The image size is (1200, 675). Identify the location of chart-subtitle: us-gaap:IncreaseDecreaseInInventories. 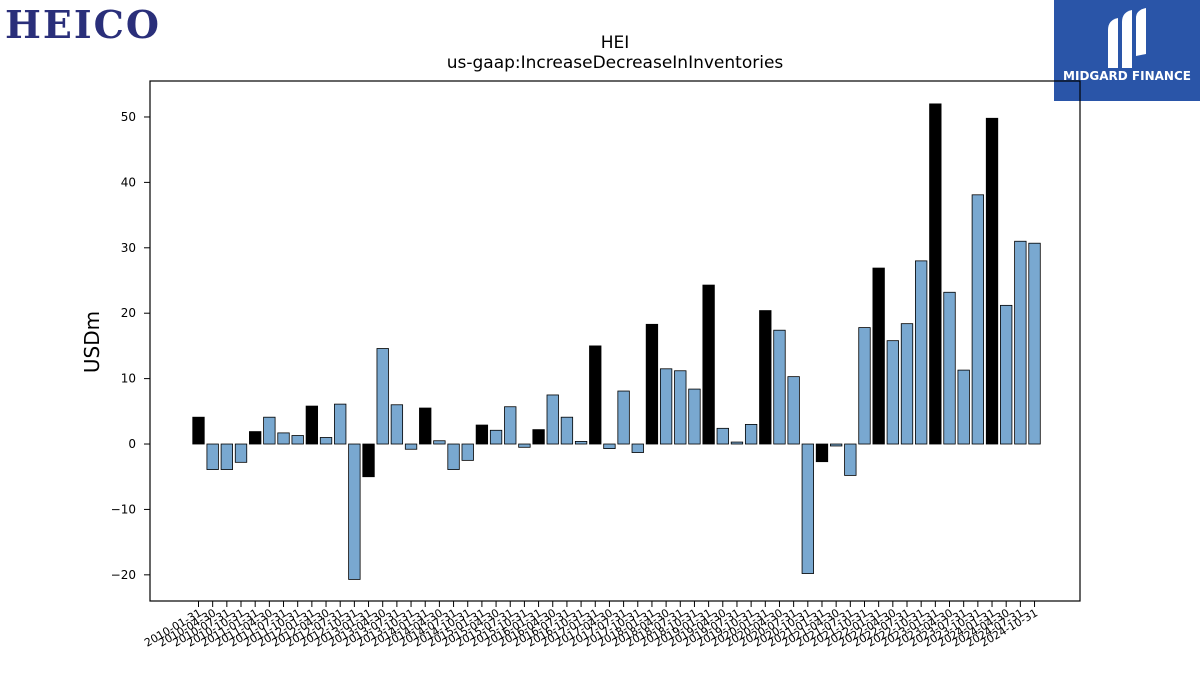
(615, 63).